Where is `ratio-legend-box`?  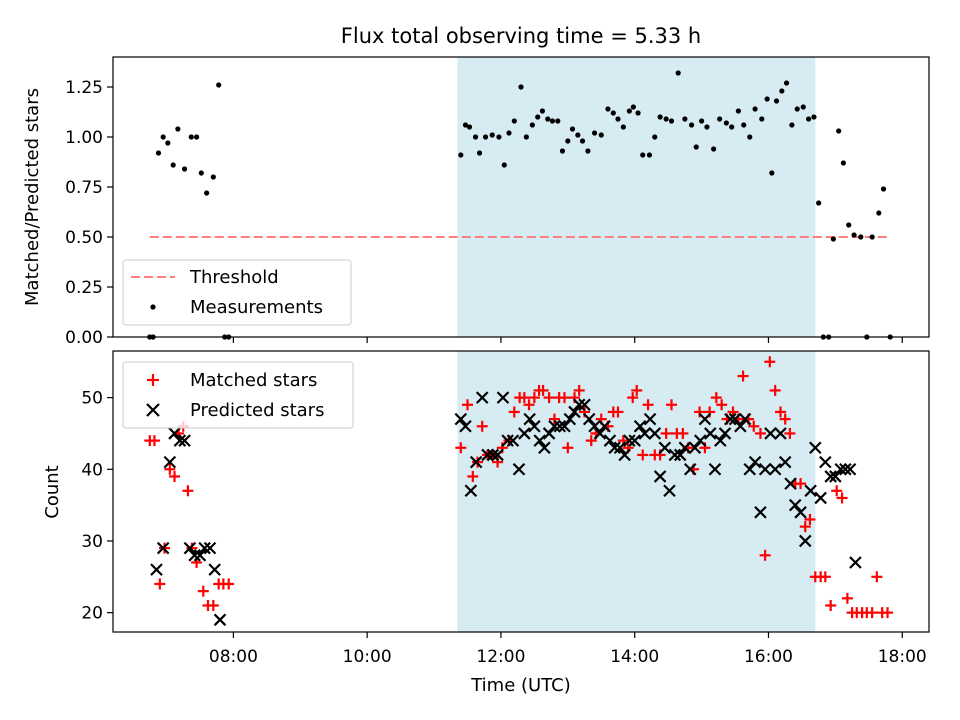
ratio-legend-box is located at coordinates (237, 292).